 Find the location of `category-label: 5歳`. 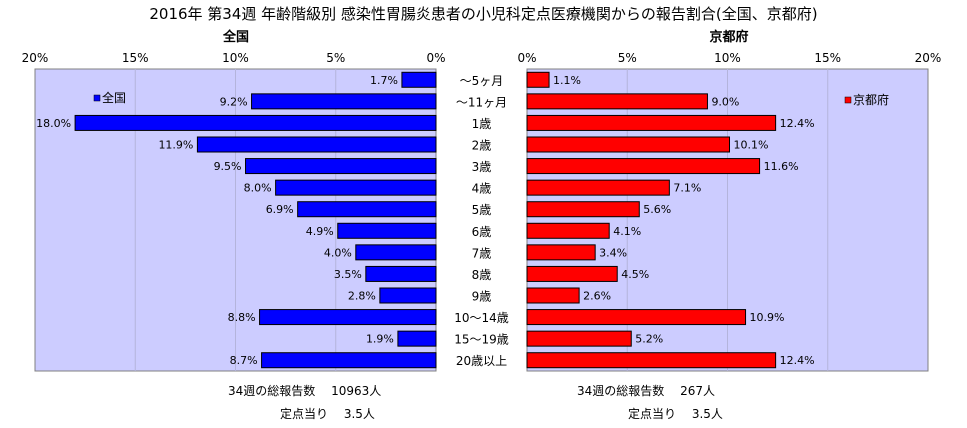

category-label: 5歳 is located at coordinates (482, 210).